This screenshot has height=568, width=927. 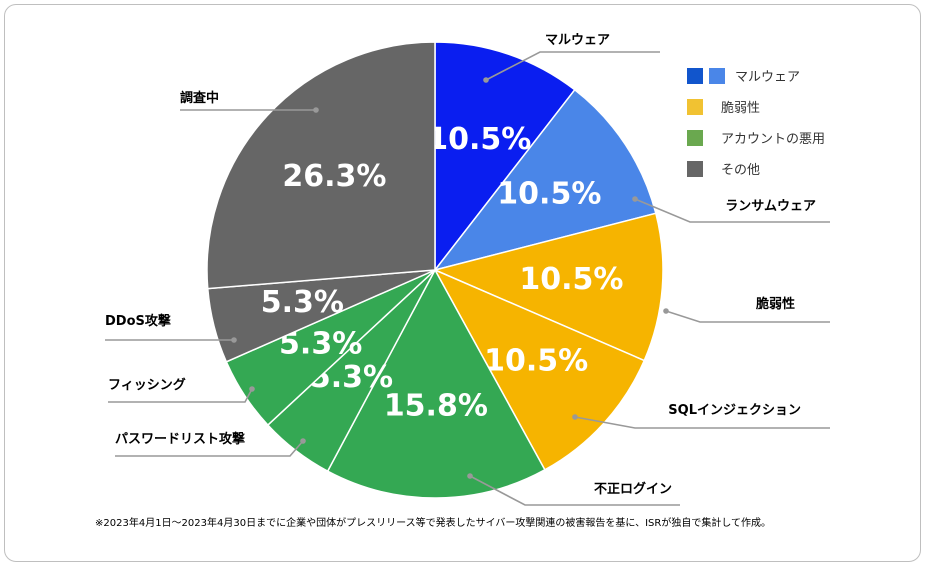 I want to click on slice-category-label: フィッシング, so click(x=147, y=385).